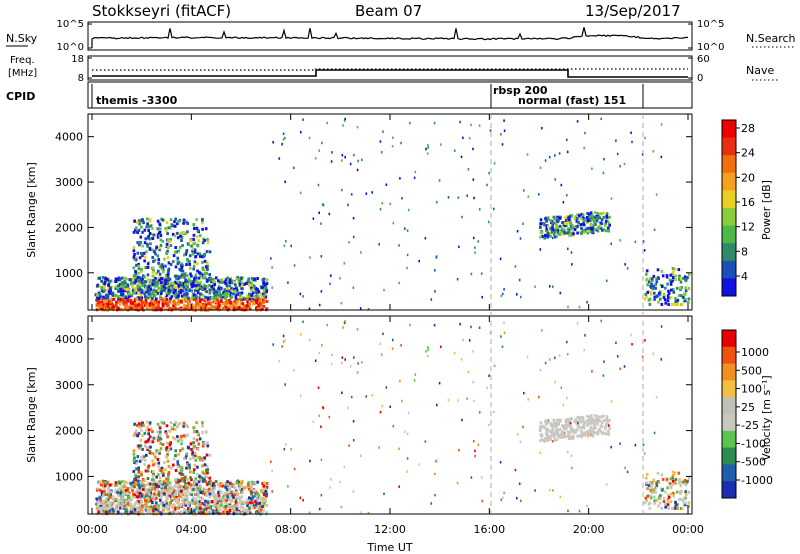 Image resolution: width=800 pixels, height=554 pixels. Describe the element at coordinates (748, 153) in the screenshot. I see `colorbar-tick-label: 24` at that location.